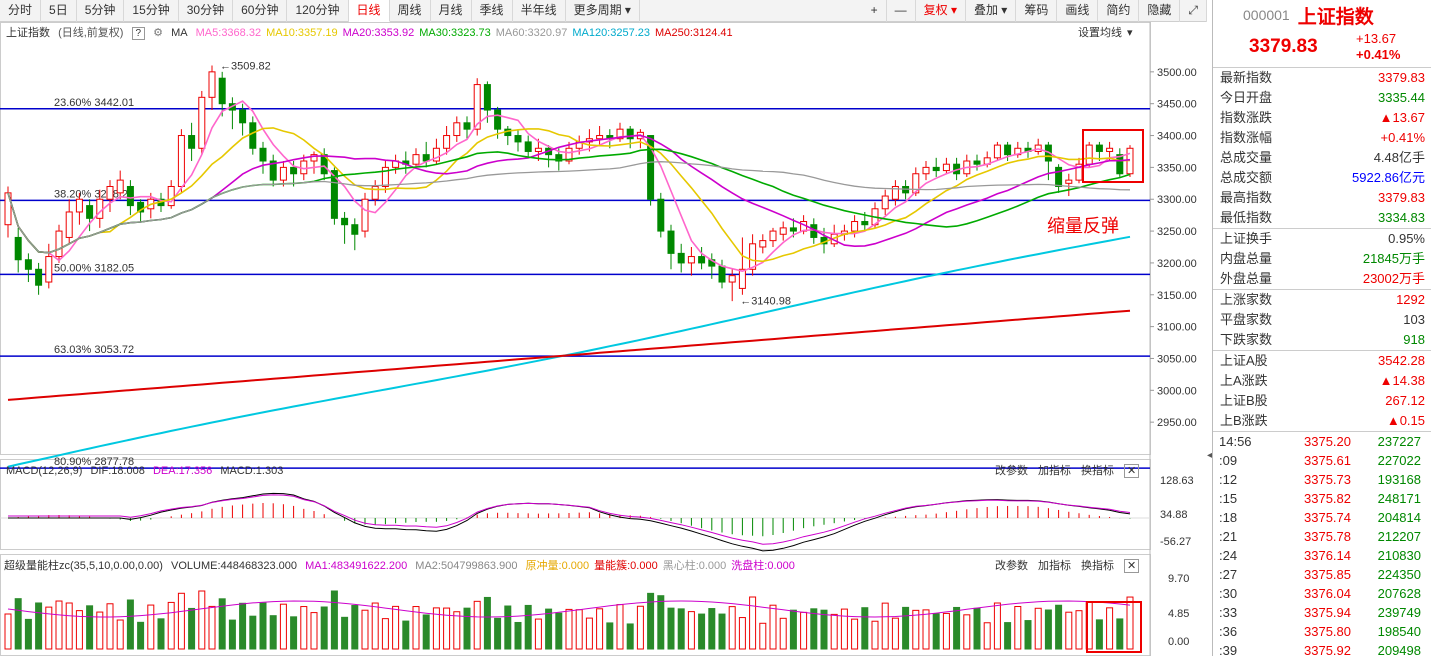  Describe the element at coordinates (1327, 536) in the screenshot. I see `tick-p: 3375.78` at that location.